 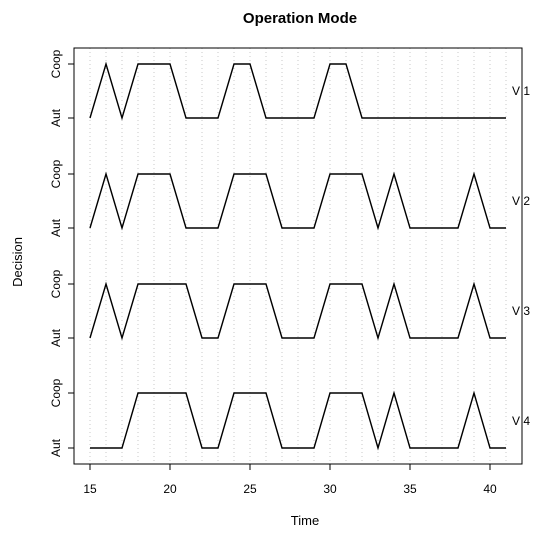 I want to click on x-tick-label: 35, so click(x=410, y=489).